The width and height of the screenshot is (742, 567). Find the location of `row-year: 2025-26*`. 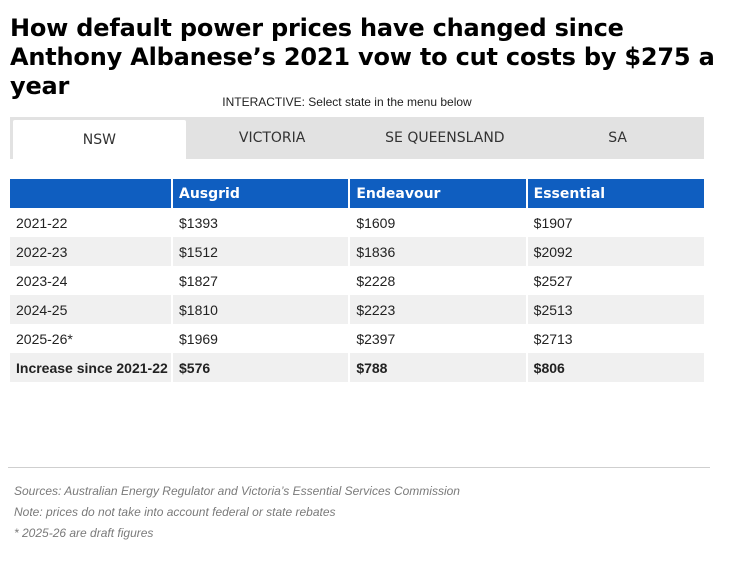

row-year: 2025-26* is located at coordinates (44, 338).